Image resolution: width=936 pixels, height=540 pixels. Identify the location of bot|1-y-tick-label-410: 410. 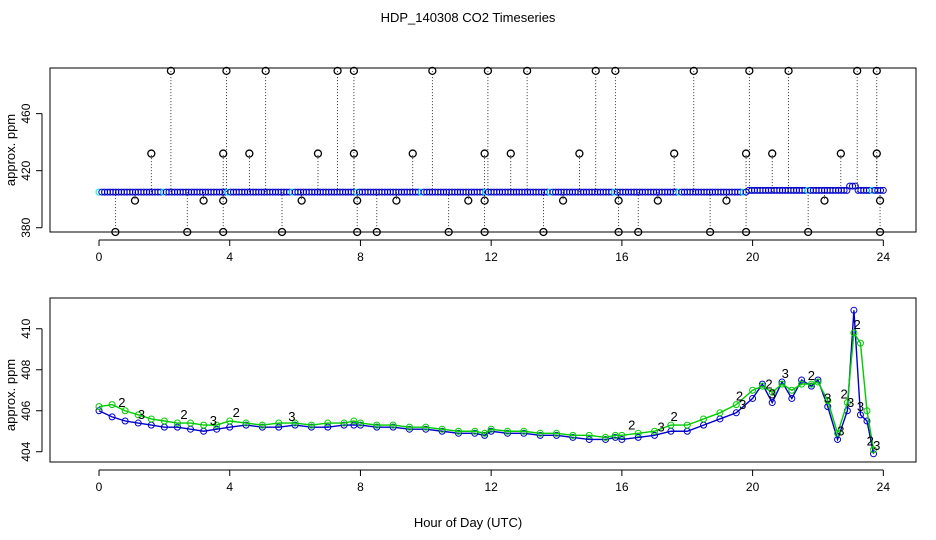
(26, 328).